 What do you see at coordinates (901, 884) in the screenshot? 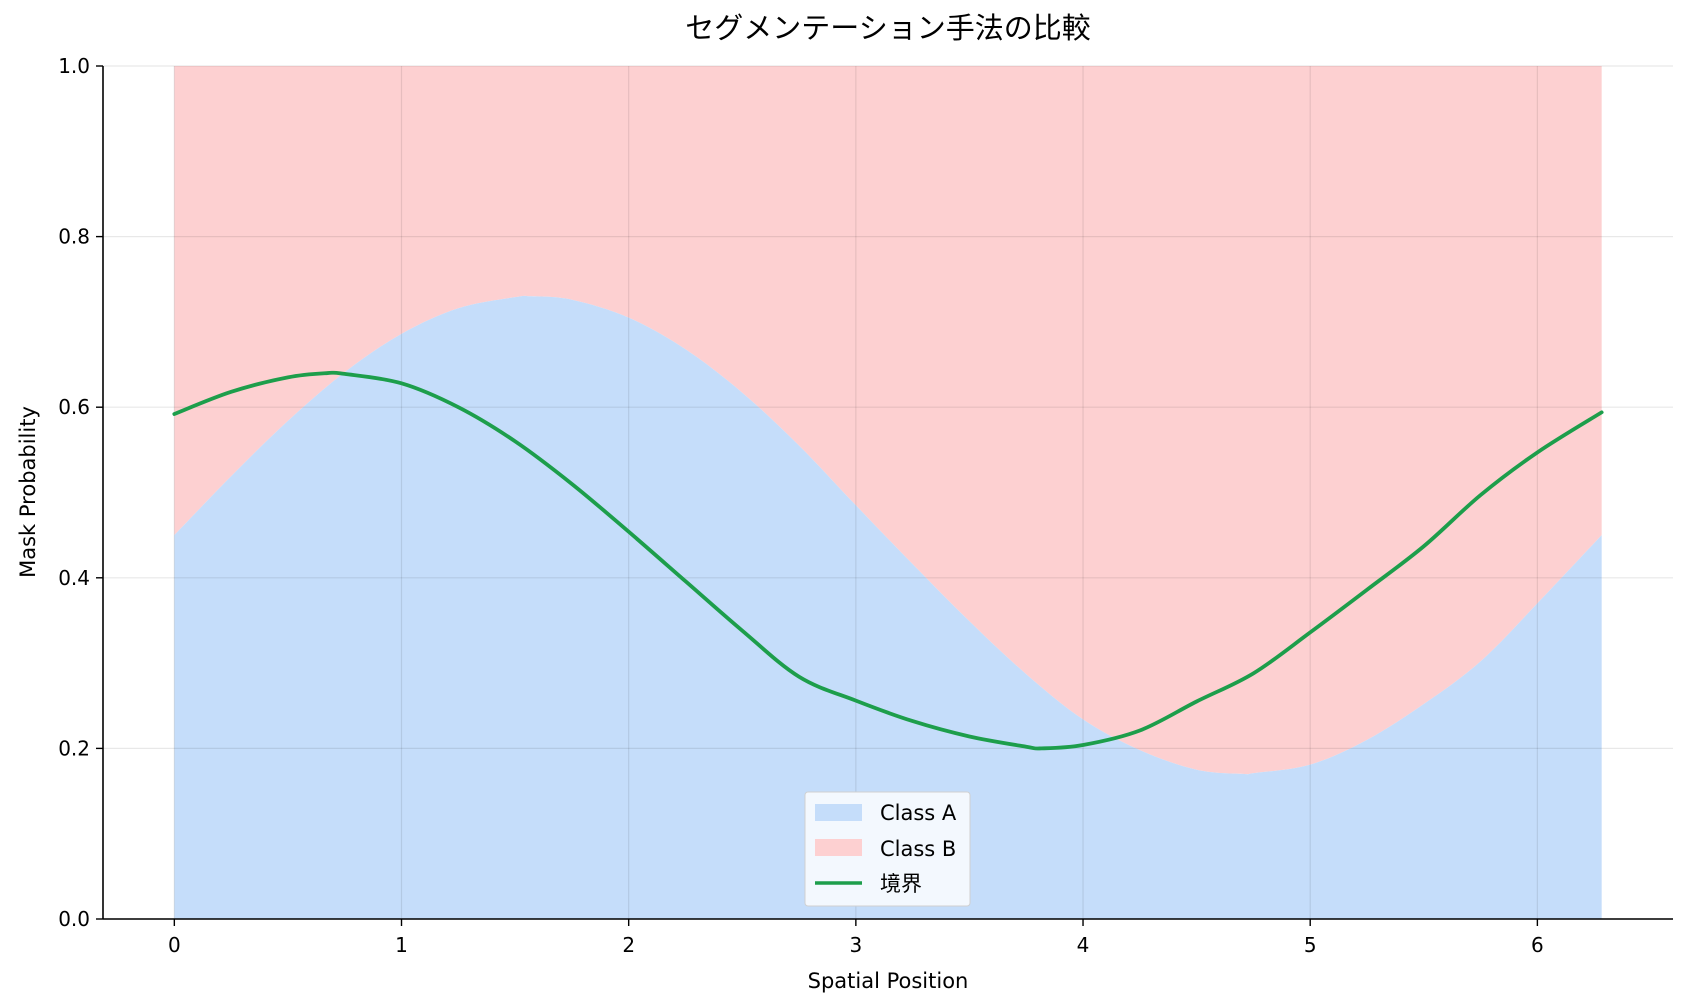
I see `legend-label-boundary: 境界` at bounding box center [901, 884].